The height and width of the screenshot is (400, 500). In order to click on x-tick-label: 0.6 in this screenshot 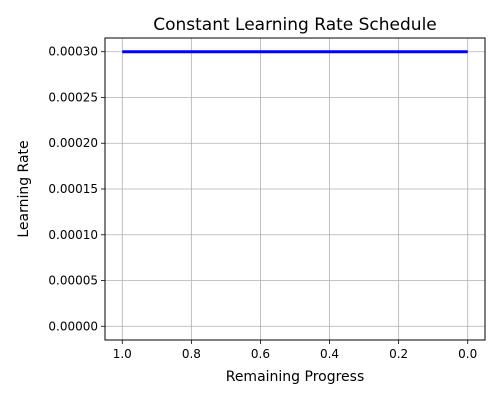, I will do `click(260, 354)`.